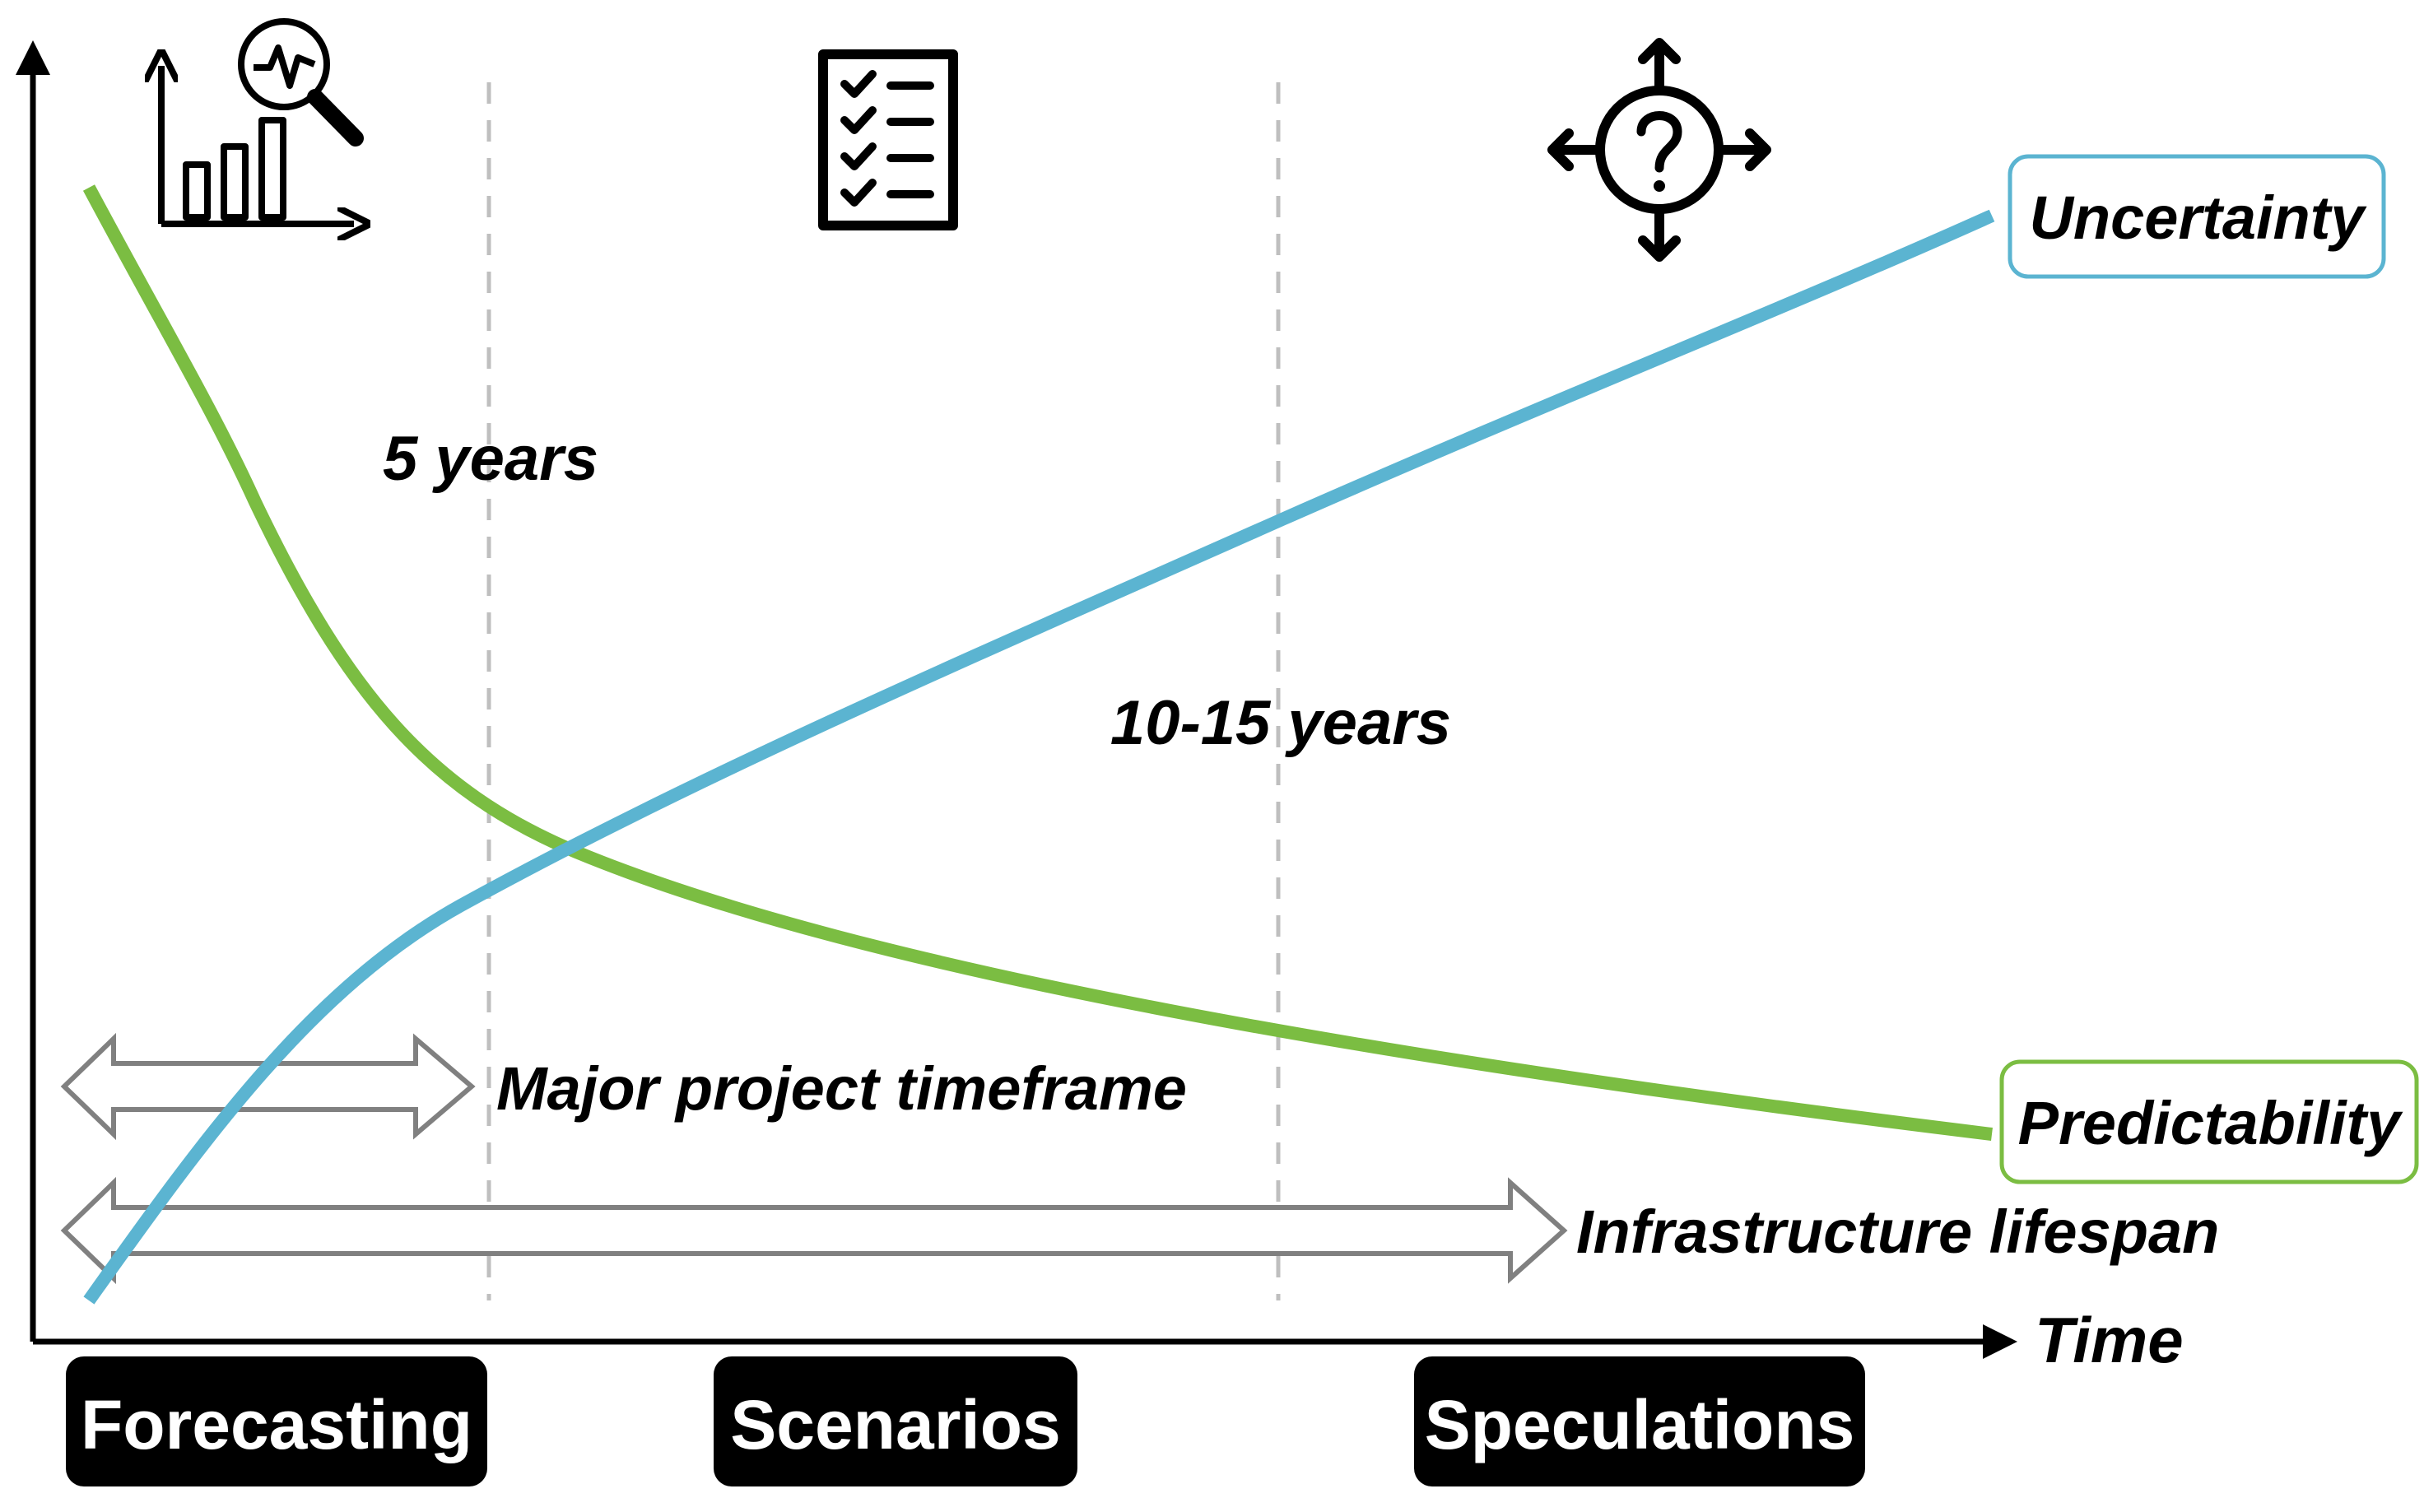 The image size is (2424, 1512). I want to click on uncertainty-label-box, so click(2197, 216).